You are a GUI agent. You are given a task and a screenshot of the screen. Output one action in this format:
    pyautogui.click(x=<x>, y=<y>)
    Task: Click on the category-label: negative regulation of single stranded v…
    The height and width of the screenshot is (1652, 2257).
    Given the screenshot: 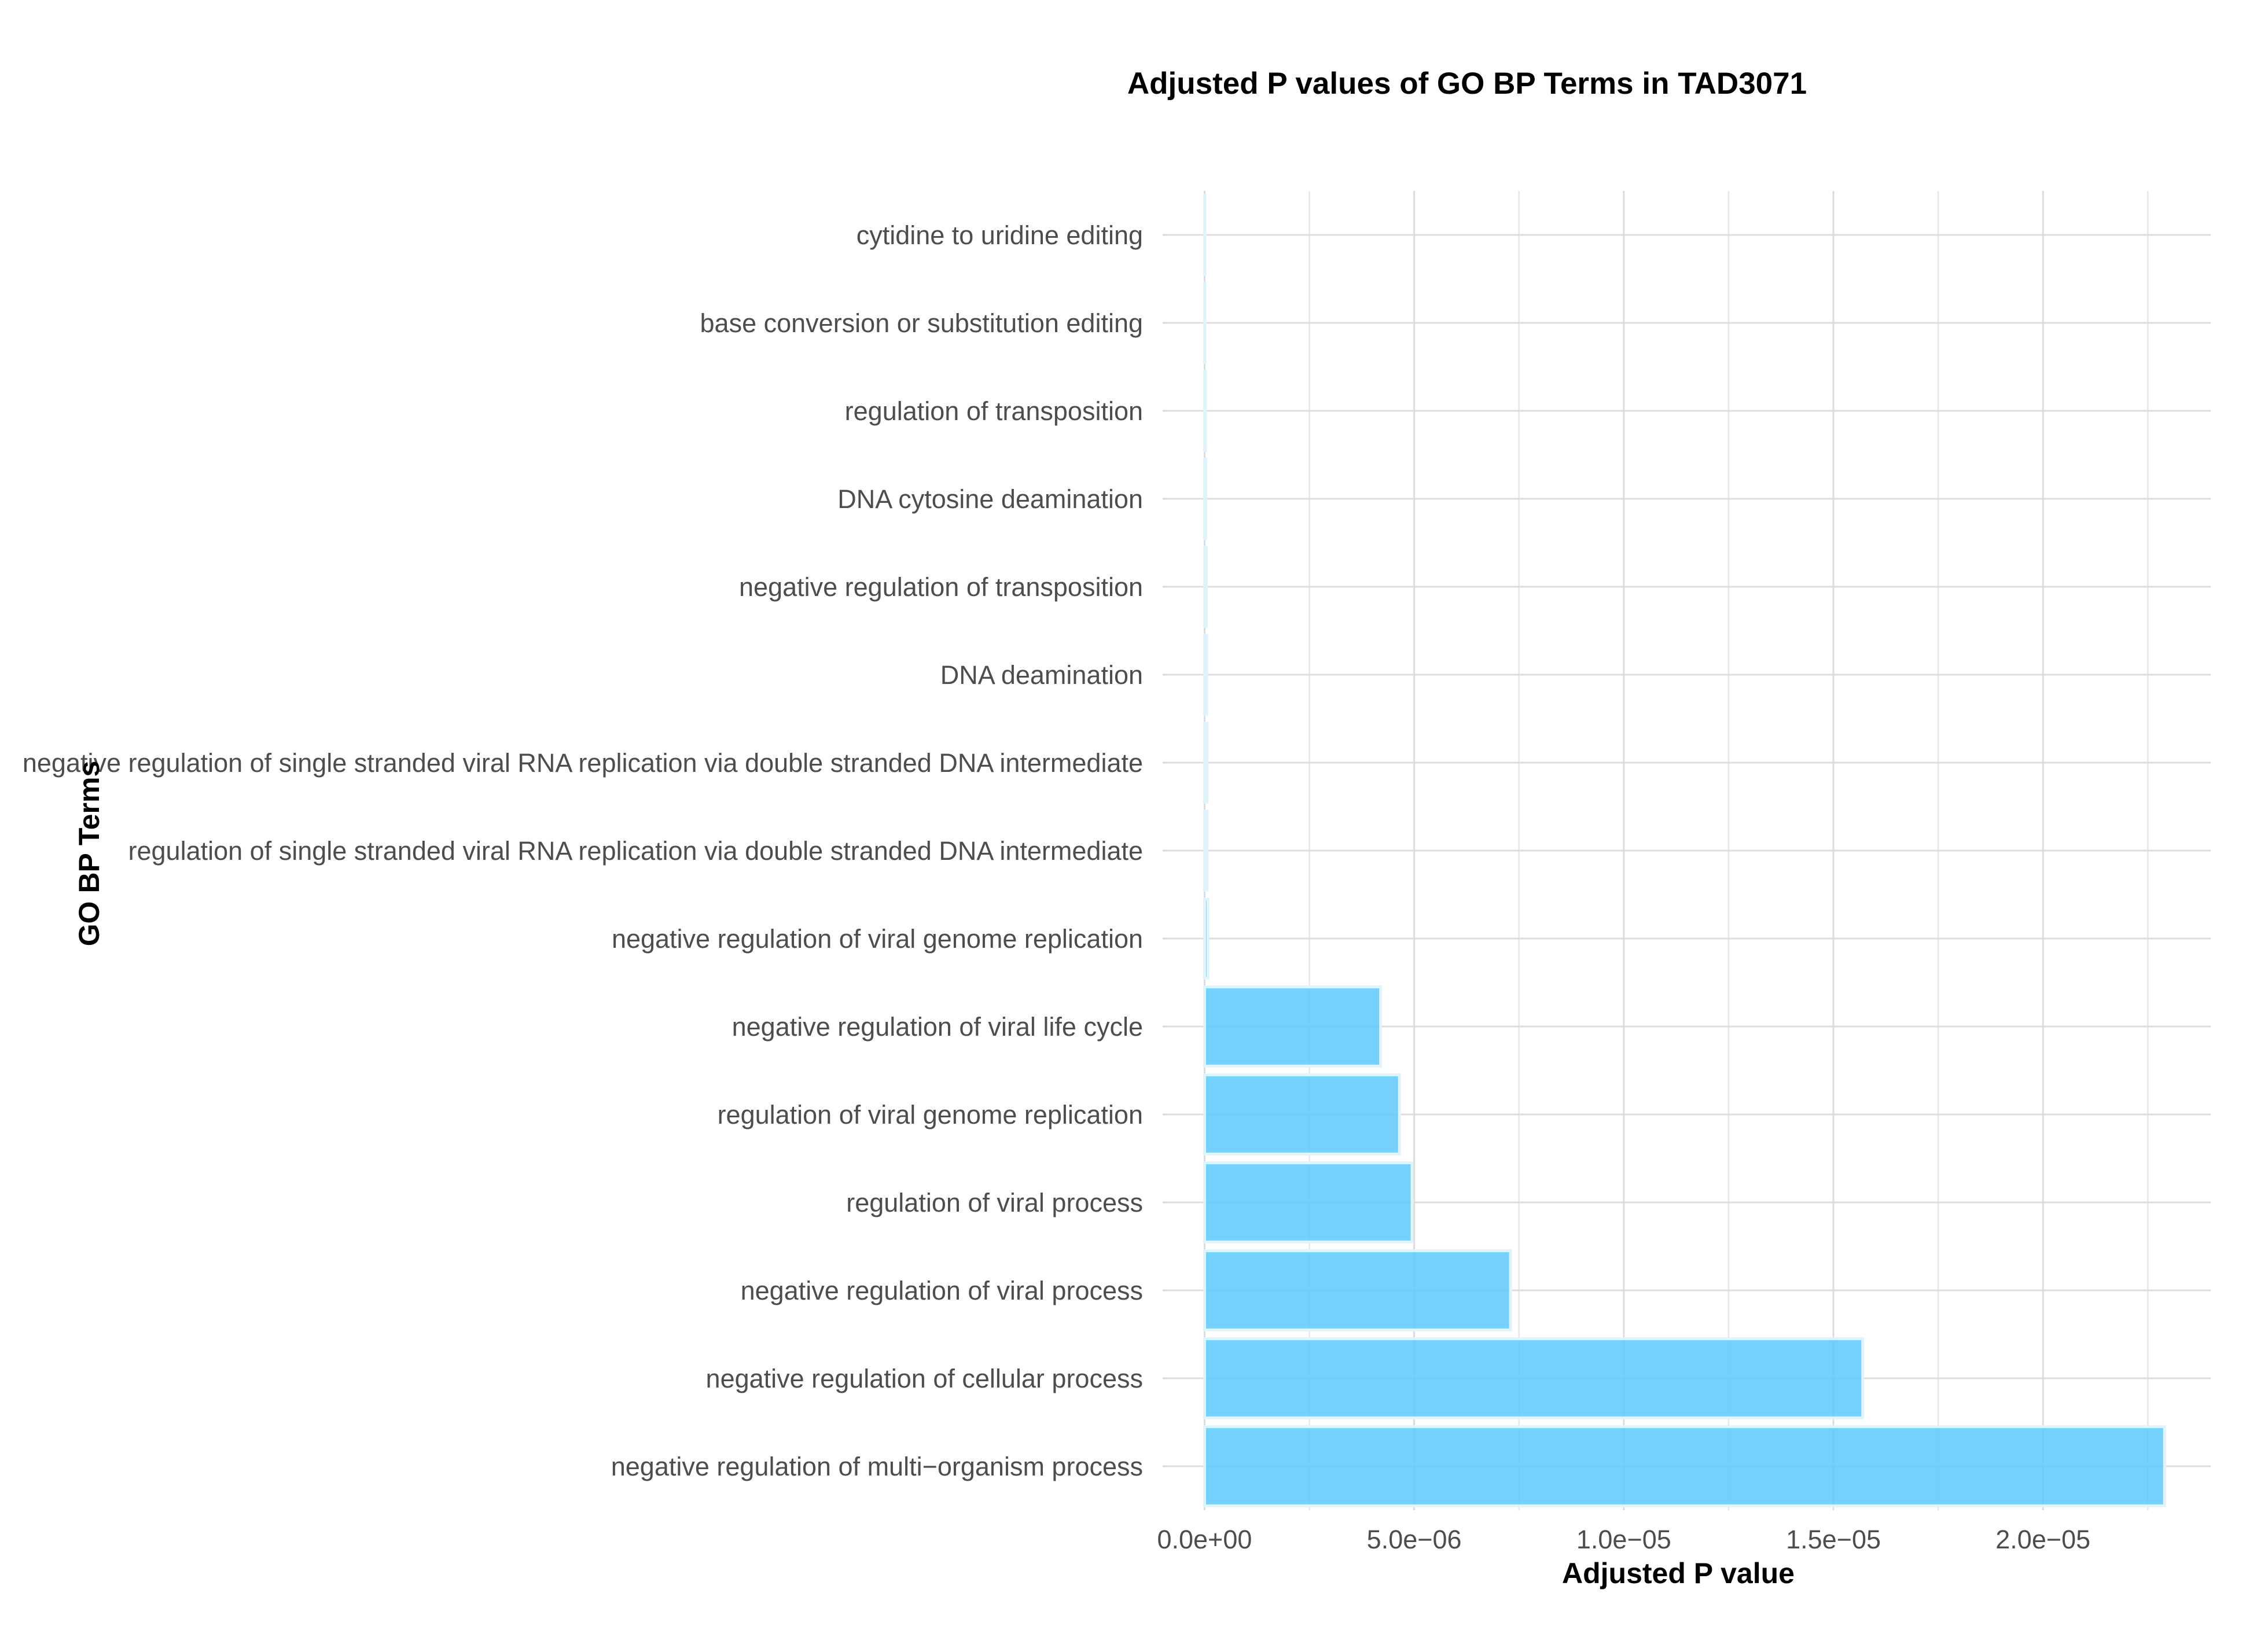 What is the action you would take?
    pyautogui.click(x=583, y=763)
    